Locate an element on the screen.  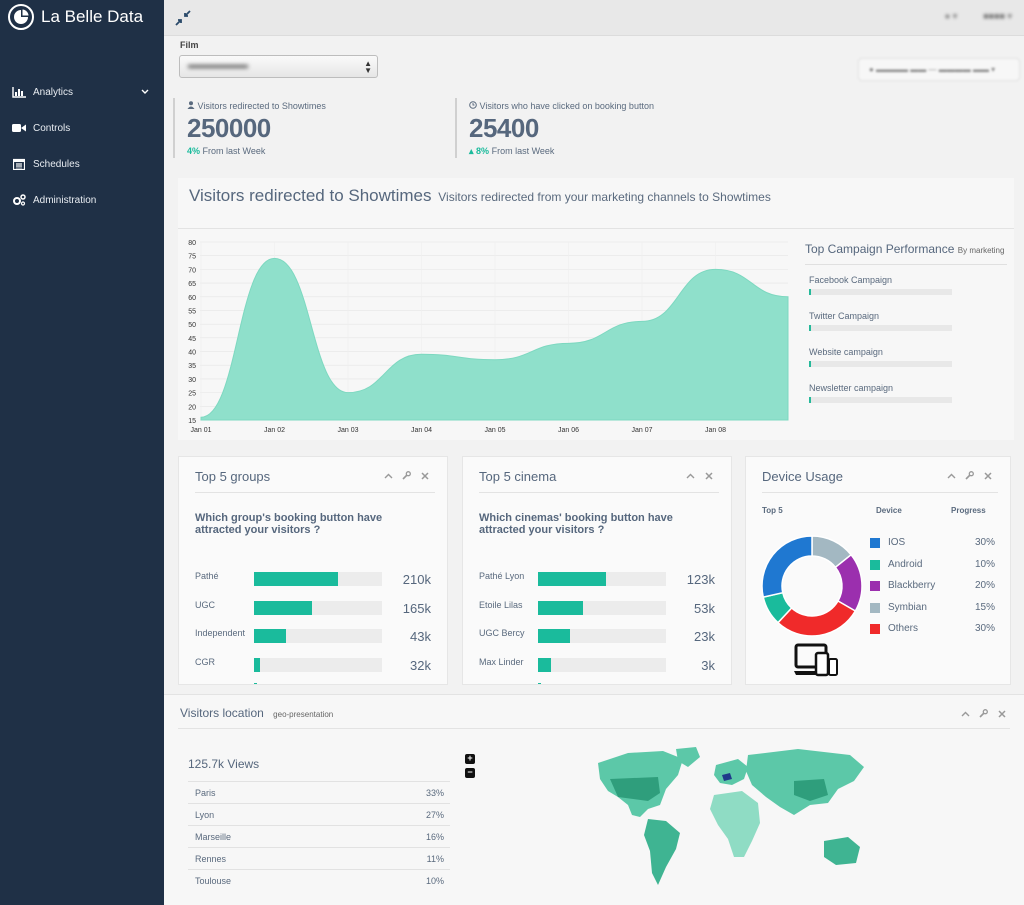
bar-label: UGC Bercy is located at coordinates (502, 633).